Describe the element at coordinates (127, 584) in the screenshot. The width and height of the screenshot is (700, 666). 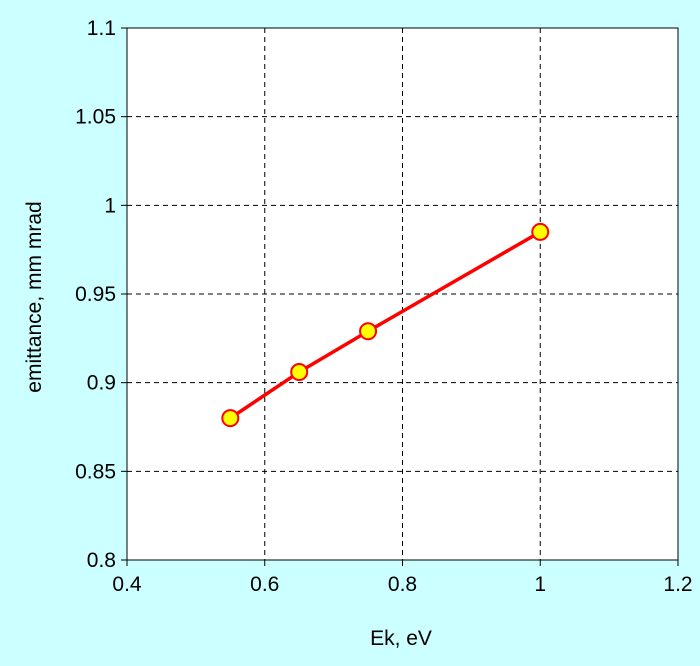
I see `x-tick-label: 0.4` at that location.